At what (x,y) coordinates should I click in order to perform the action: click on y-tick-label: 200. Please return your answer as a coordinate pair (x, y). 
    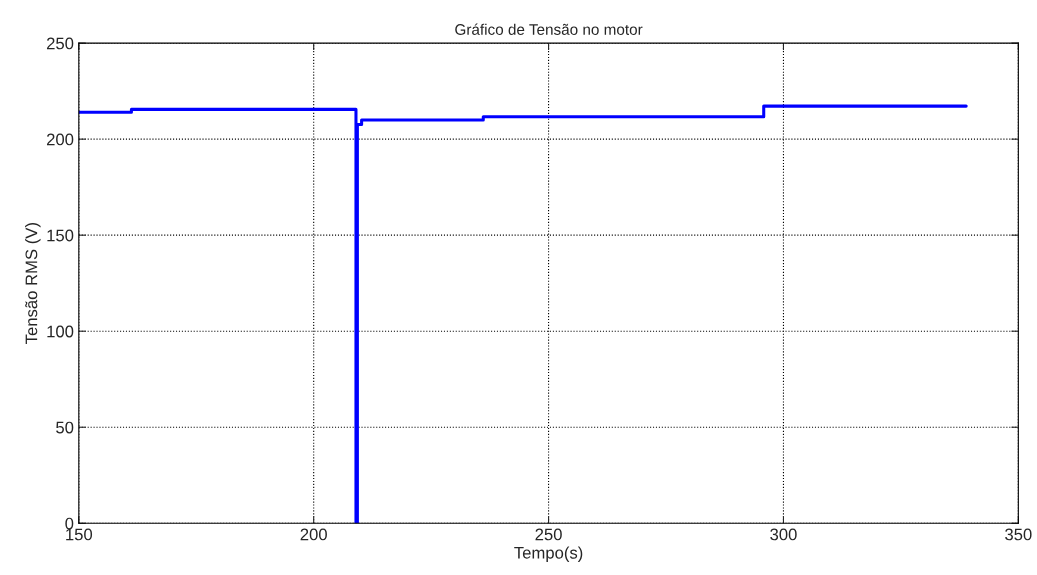
    Looking at the image, I should click on (60, 139).